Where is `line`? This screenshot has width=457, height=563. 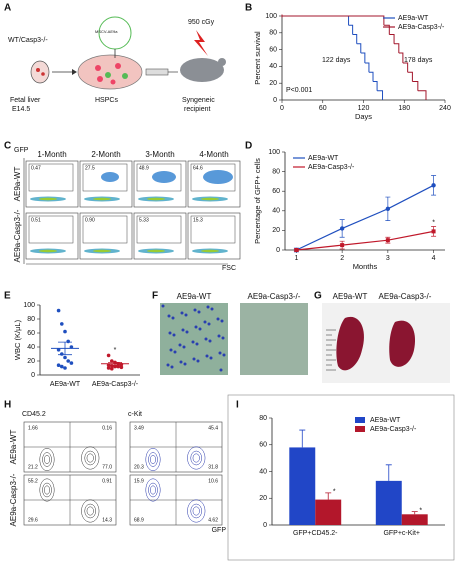 line is located at coordinates (365, 217).